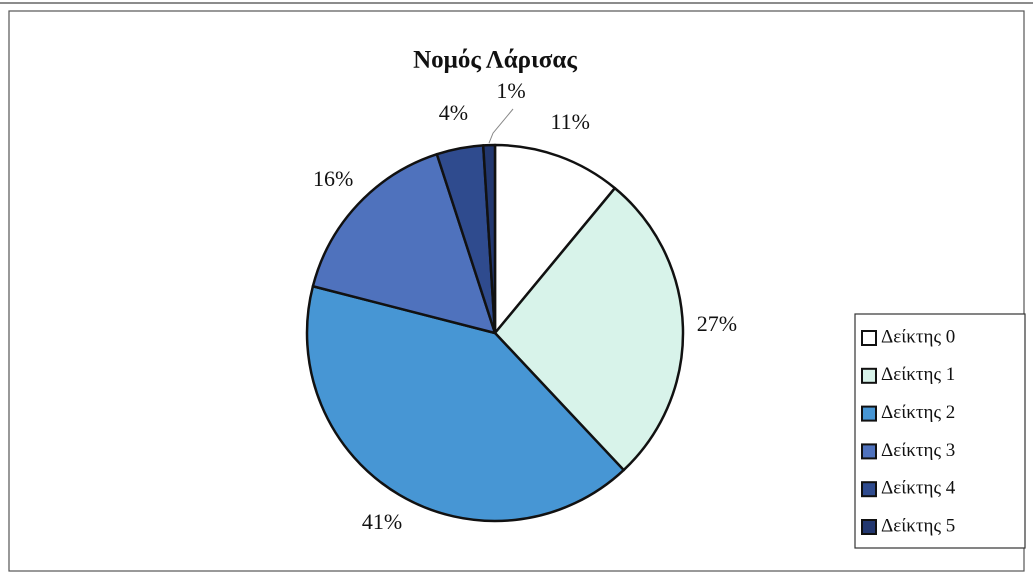  I want to click on leader-line, so click(501, 126).